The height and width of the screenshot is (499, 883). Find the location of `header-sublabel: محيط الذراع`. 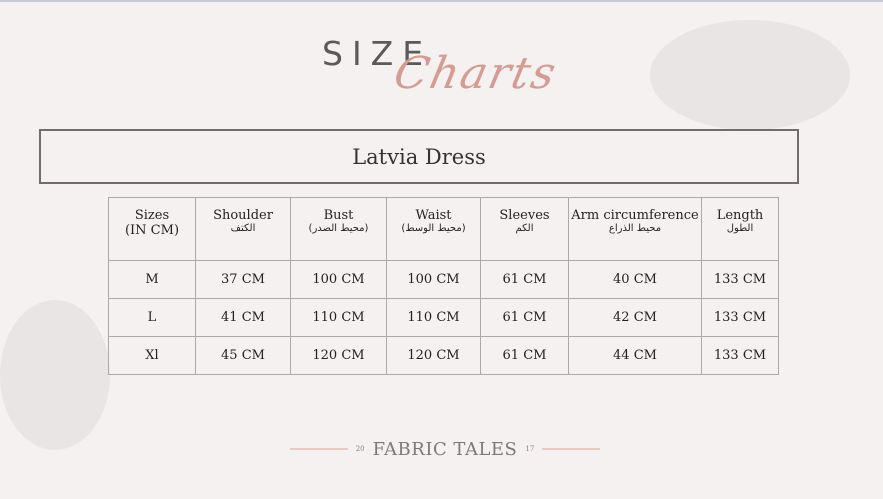

header-sublabel: محيط الذراع is located at coordinates (635, 228).